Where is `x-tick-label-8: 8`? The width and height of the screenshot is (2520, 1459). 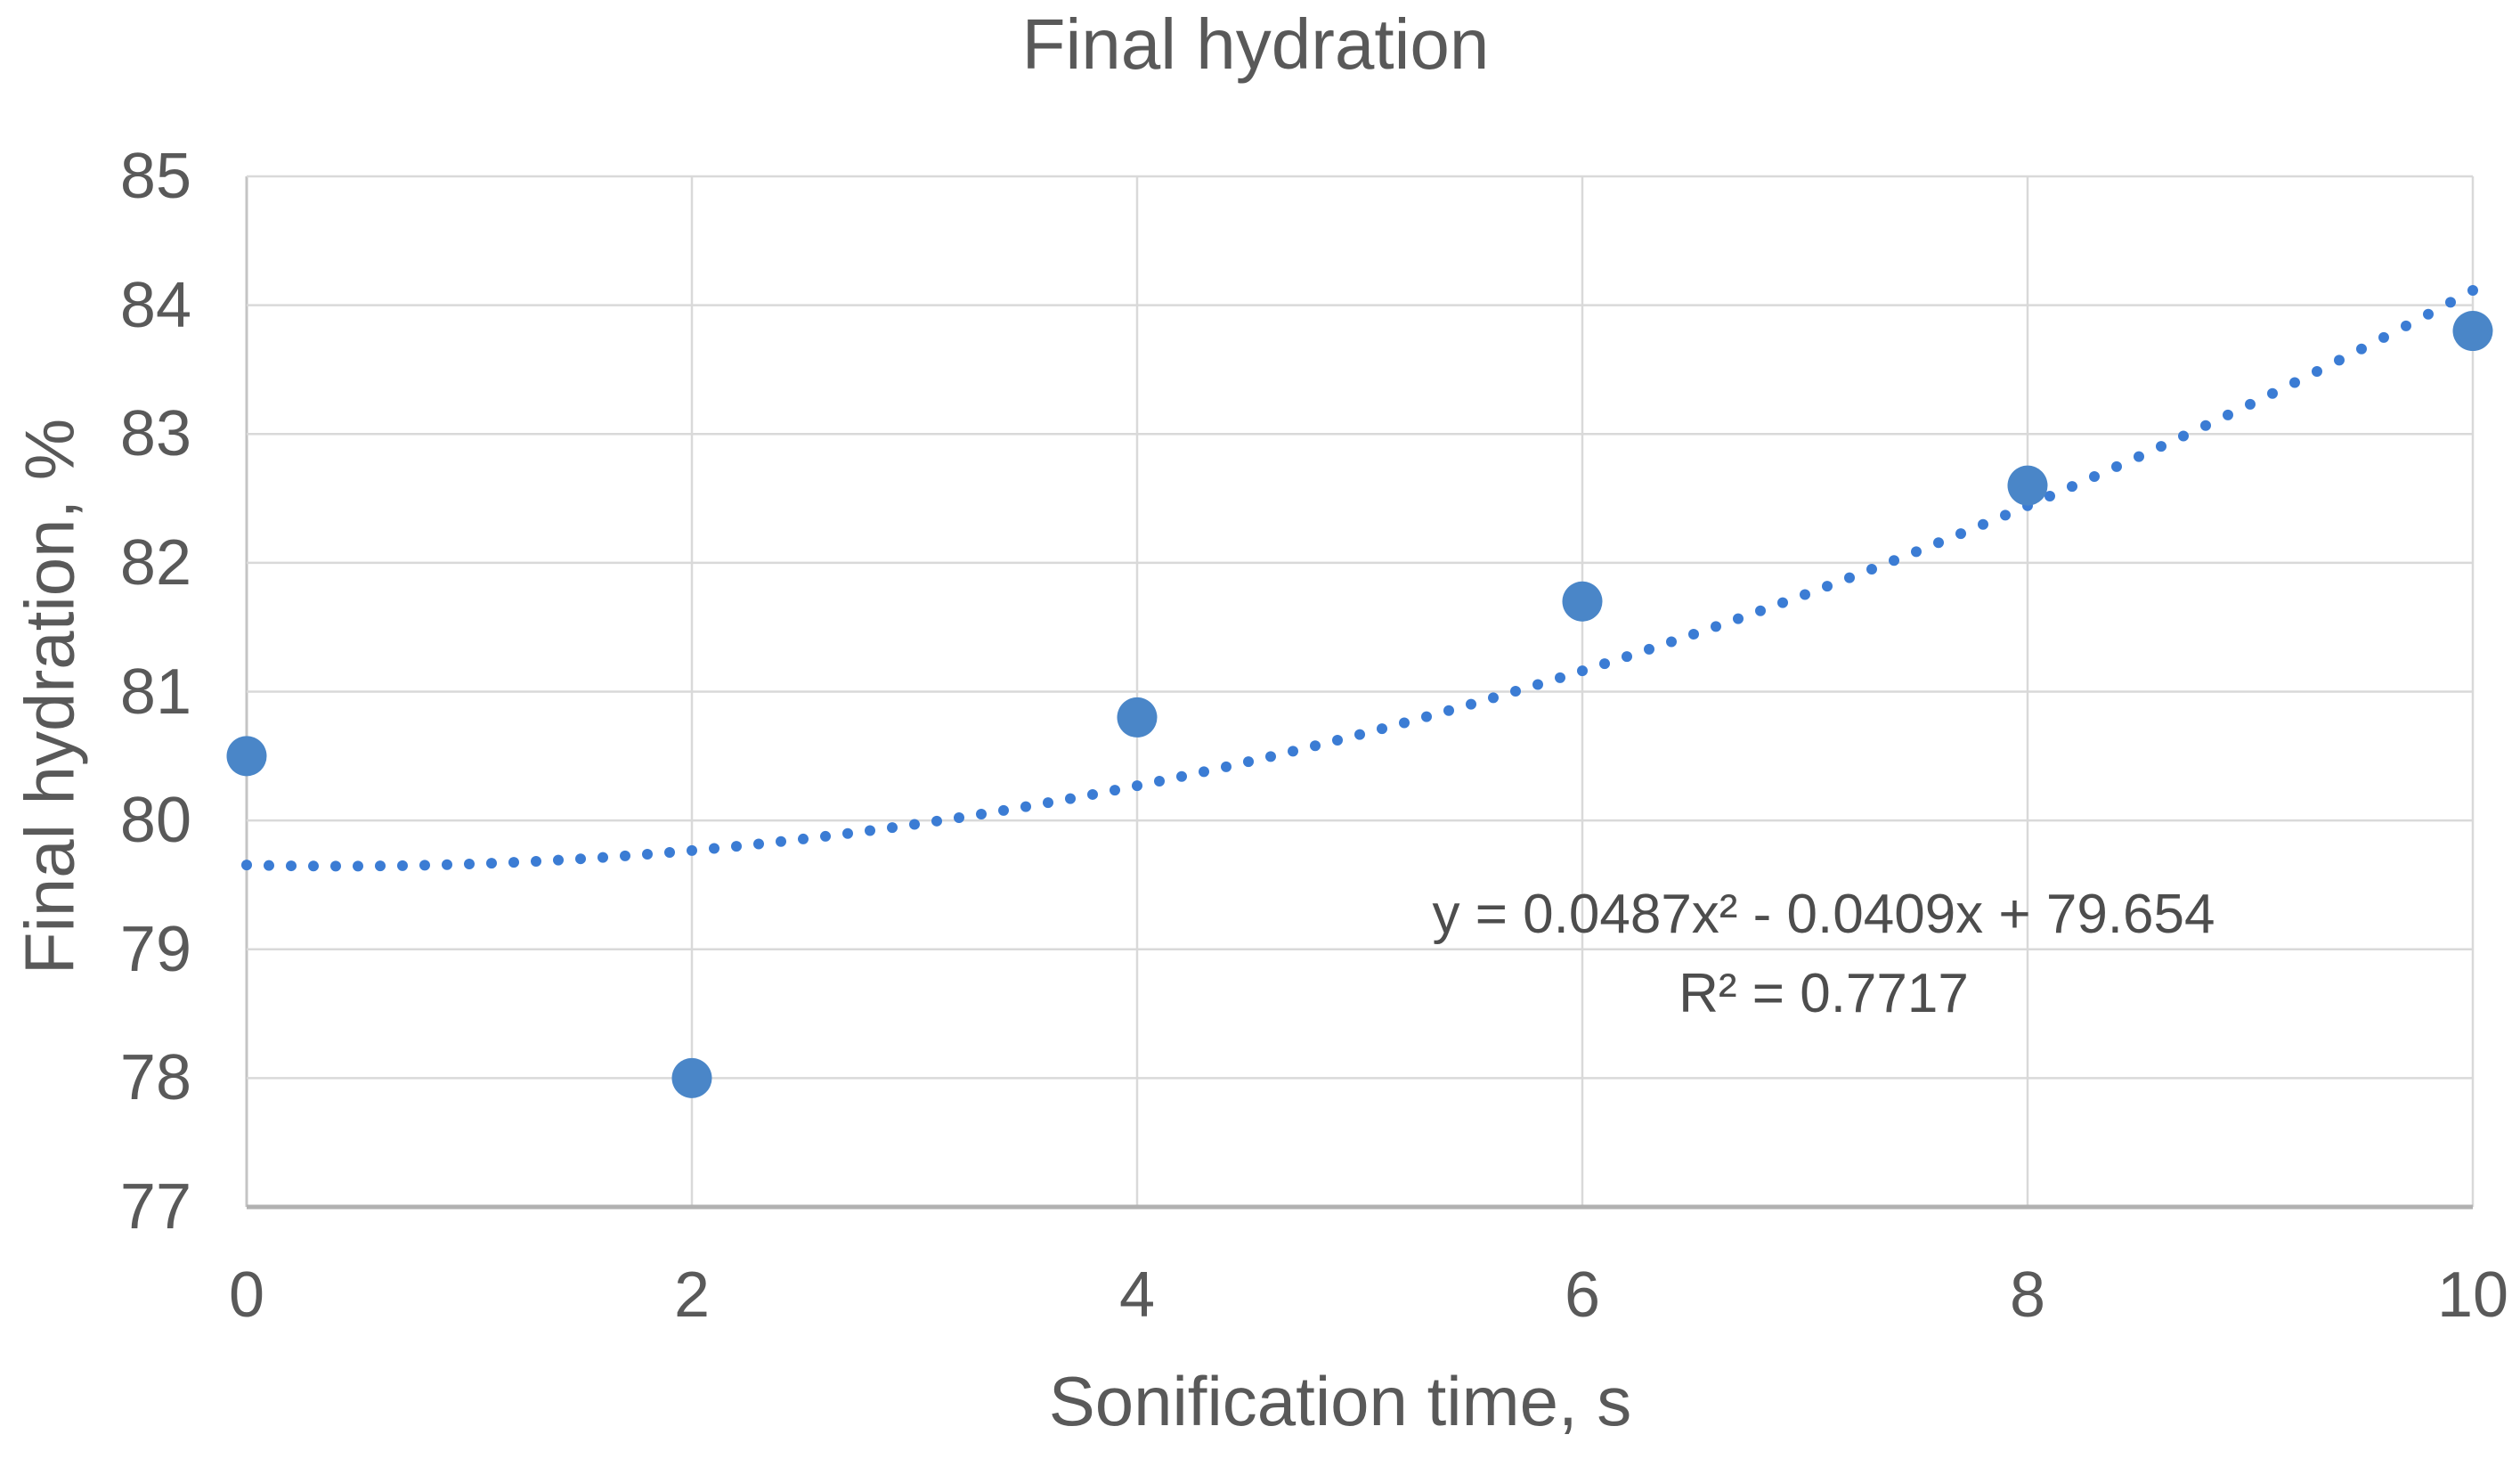 x-tick-label-8: 8 is located at coordinates (2027, 1295).